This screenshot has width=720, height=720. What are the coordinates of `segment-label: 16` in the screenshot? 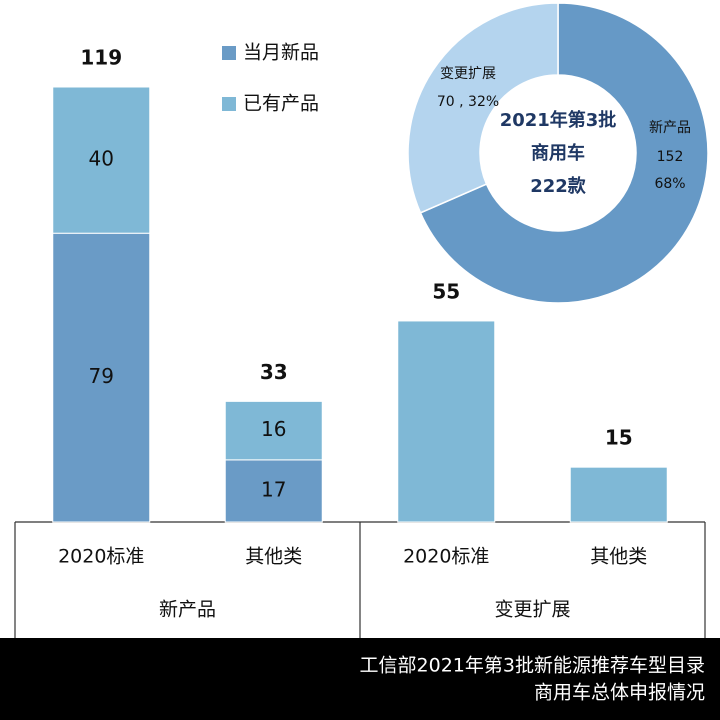 It's located at (273, 429).